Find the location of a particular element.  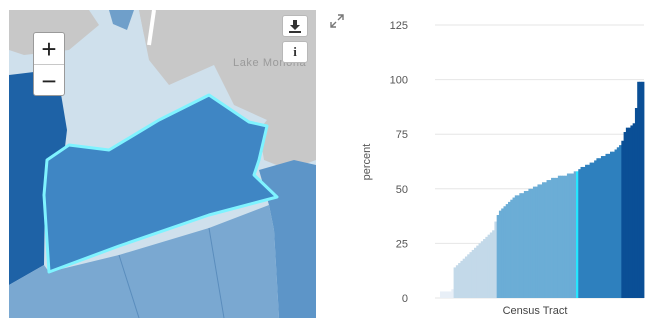

info-button: i is located at coordinates (295, 52).